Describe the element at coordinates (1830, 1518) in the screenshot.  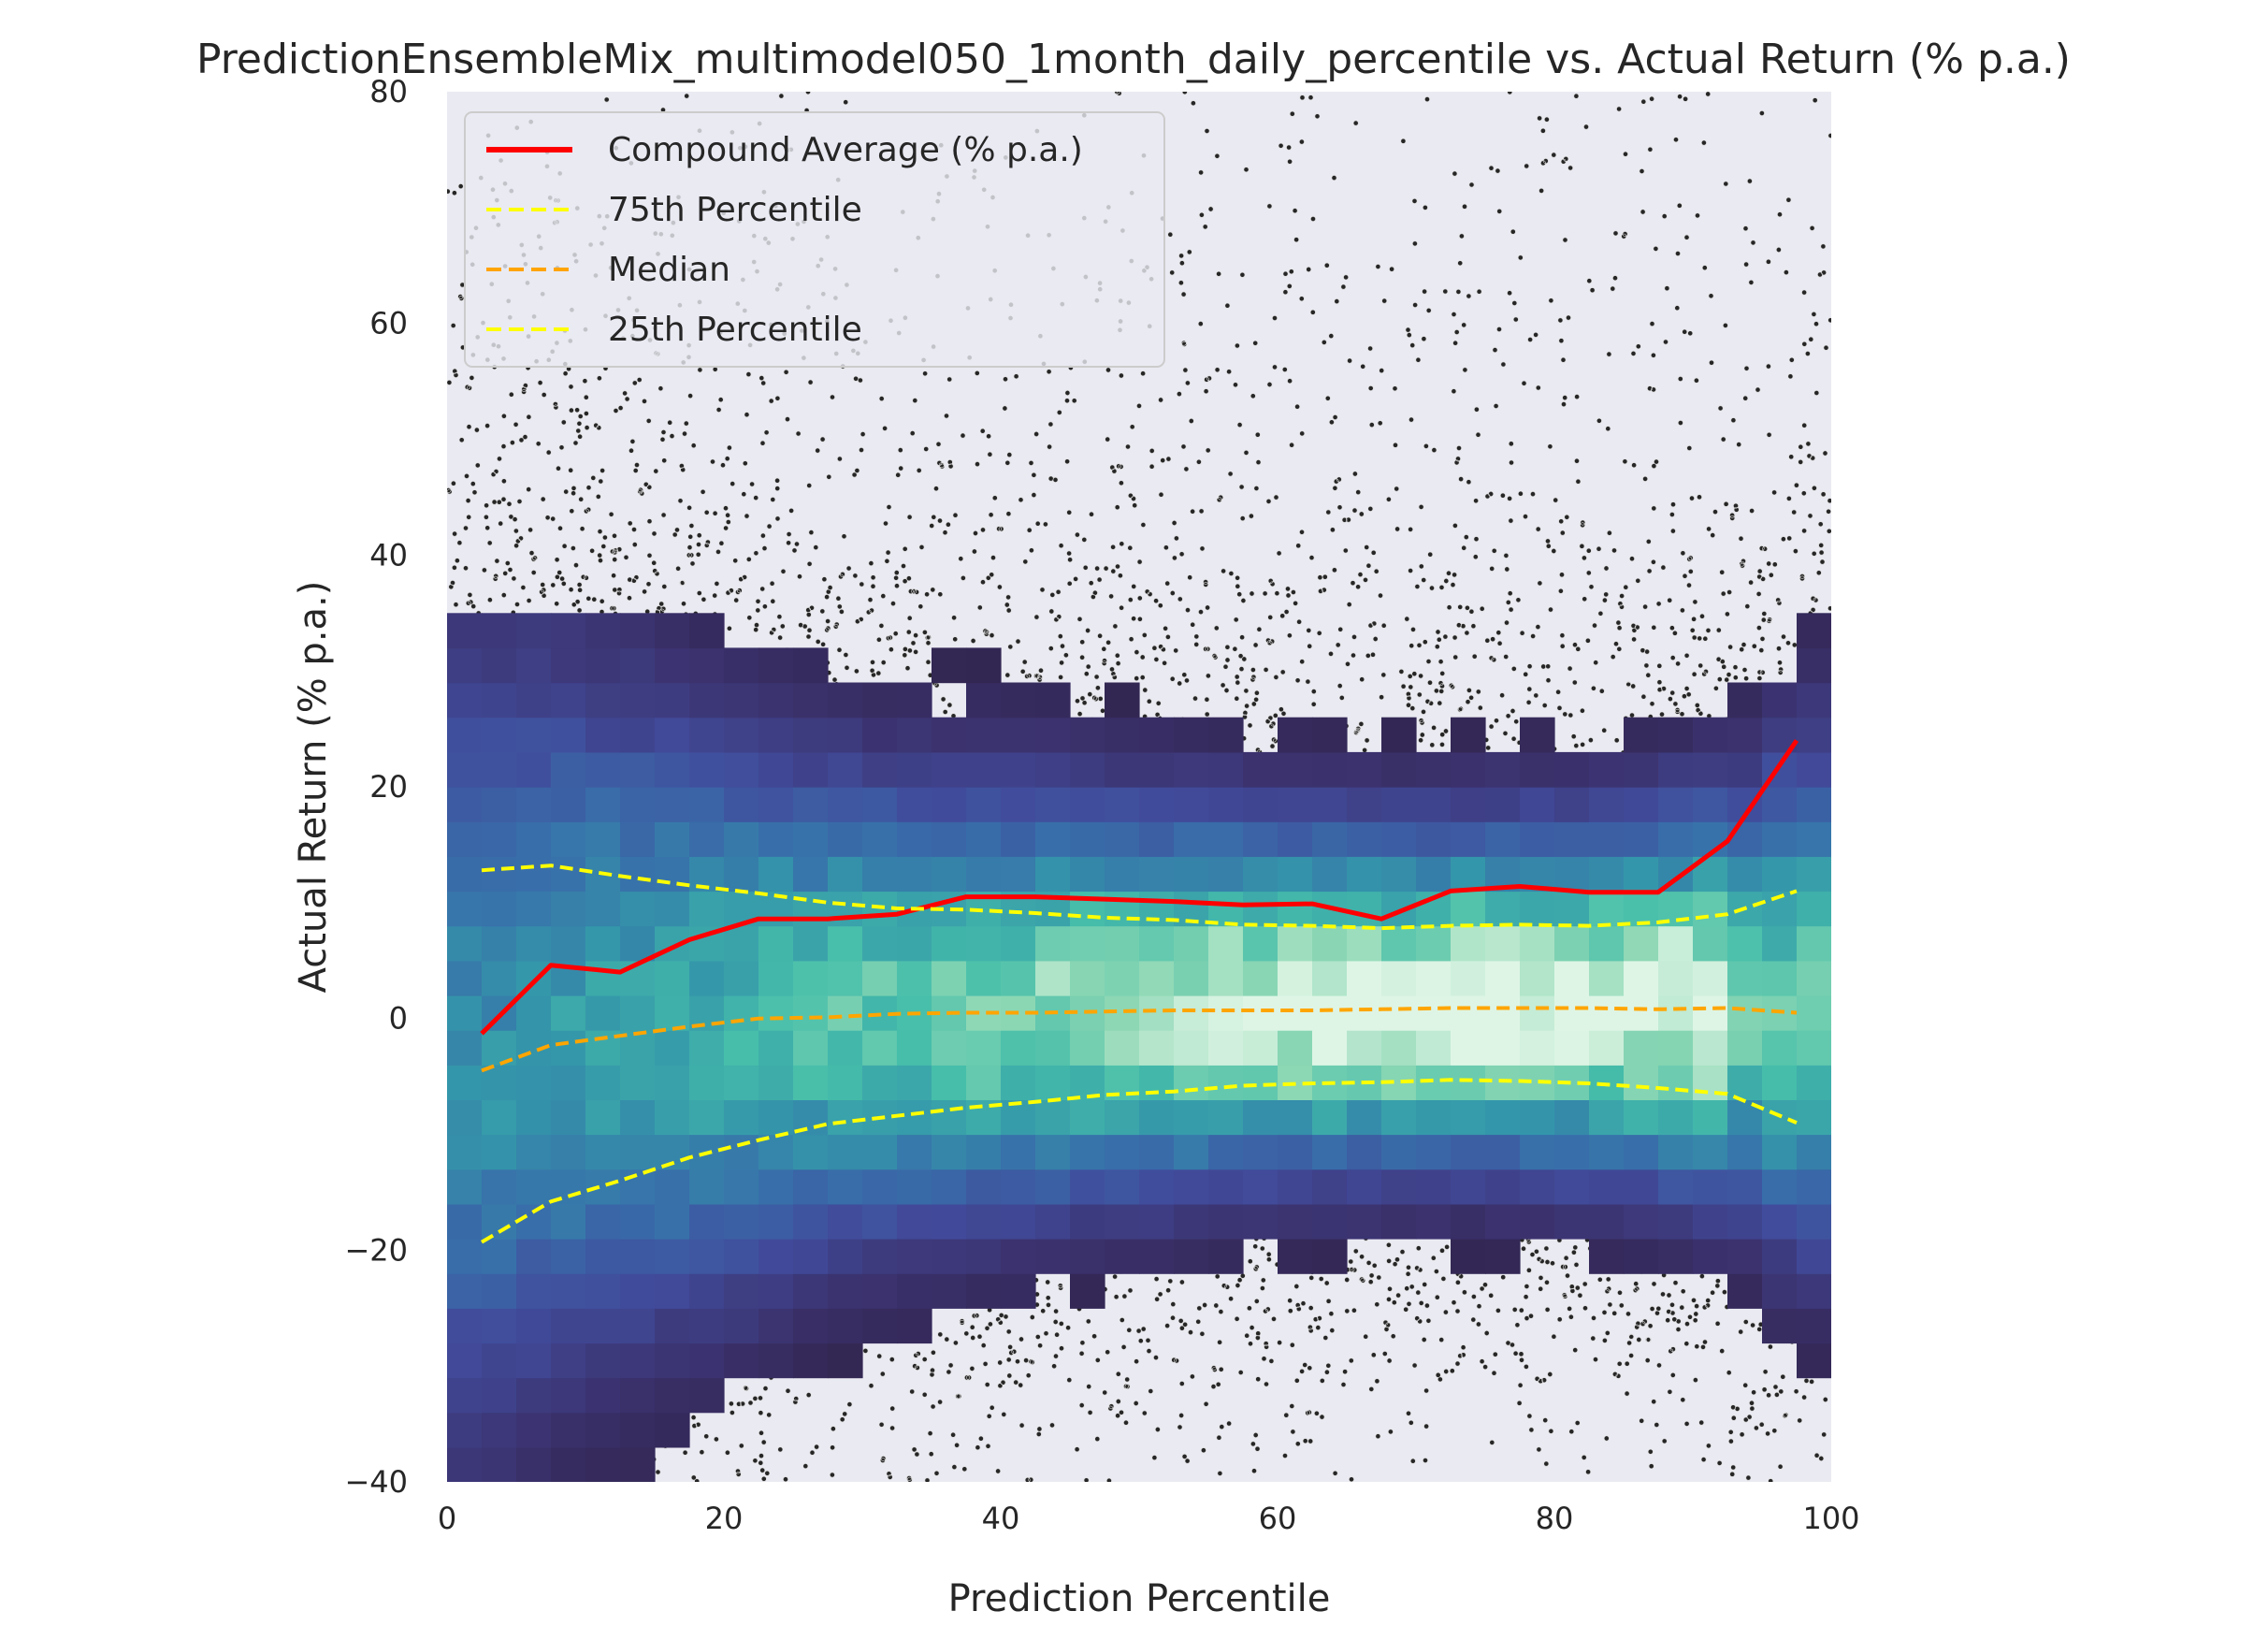
I see `x-tick-label: 100` at that location.